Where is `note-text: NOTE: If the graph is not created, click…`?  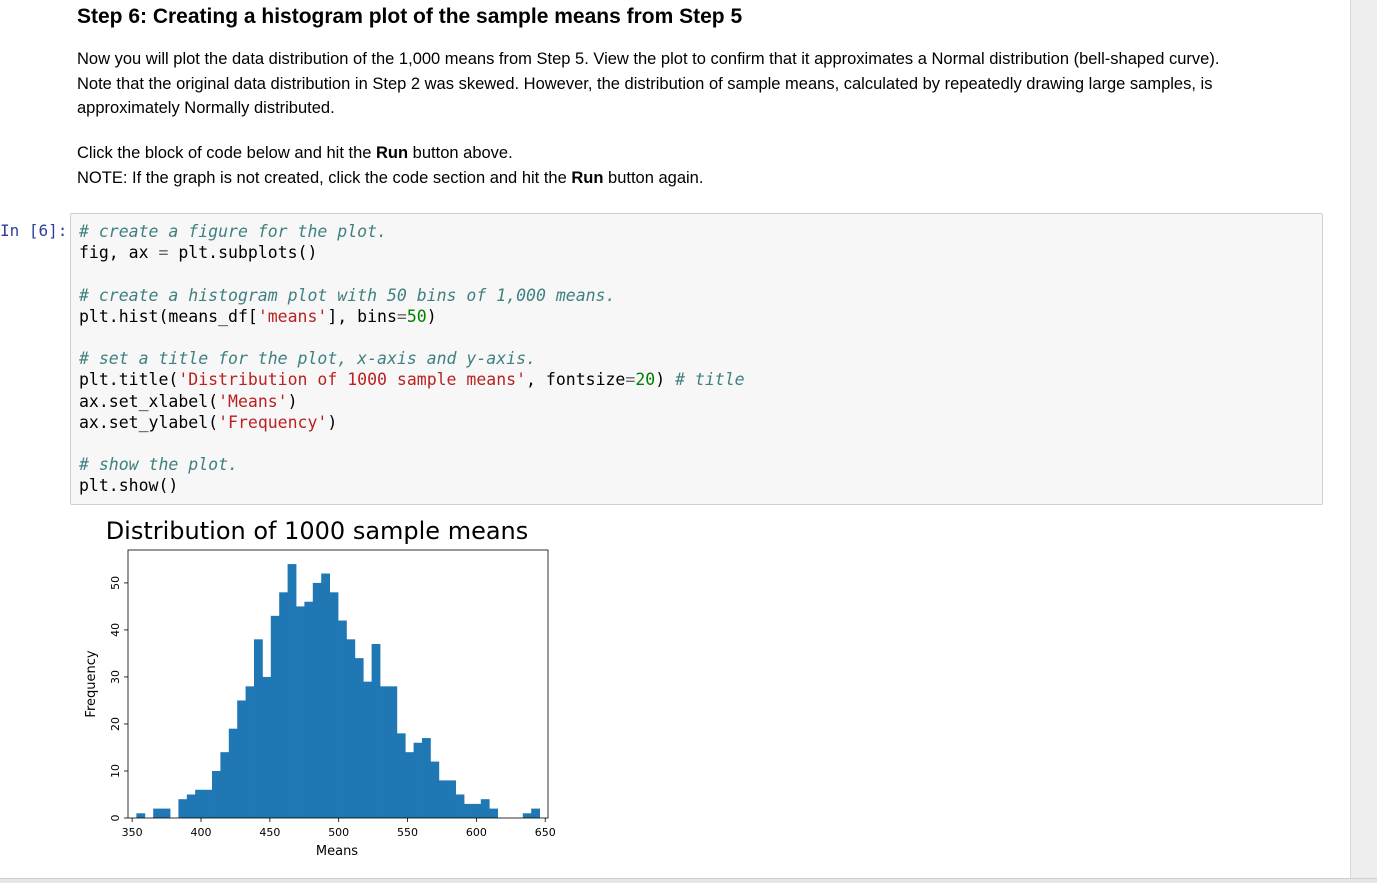
note-text: NOTE: If the graph is not created, click… is located at coordinates (324, 178).